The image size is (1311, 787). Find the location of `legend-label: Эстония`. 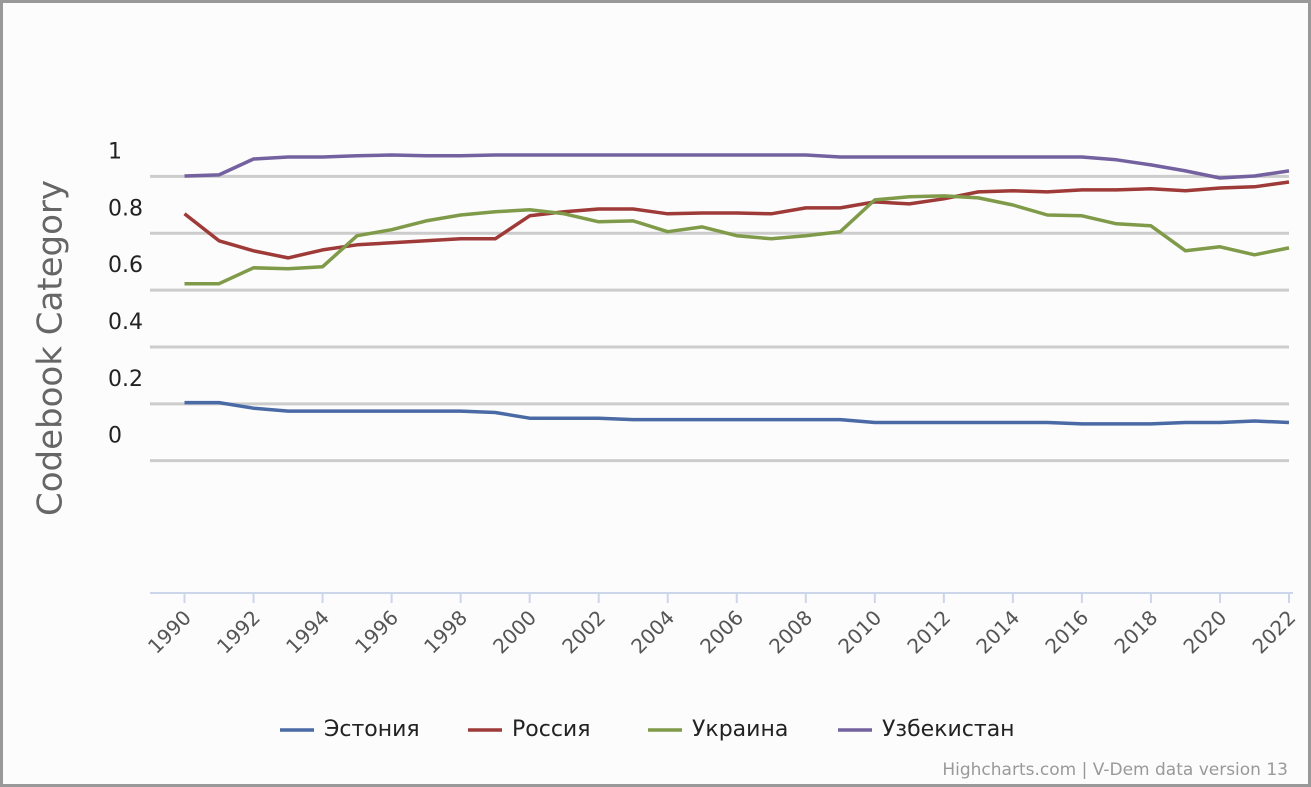

legend-label: Эстония is located at coordinates (372, 729).